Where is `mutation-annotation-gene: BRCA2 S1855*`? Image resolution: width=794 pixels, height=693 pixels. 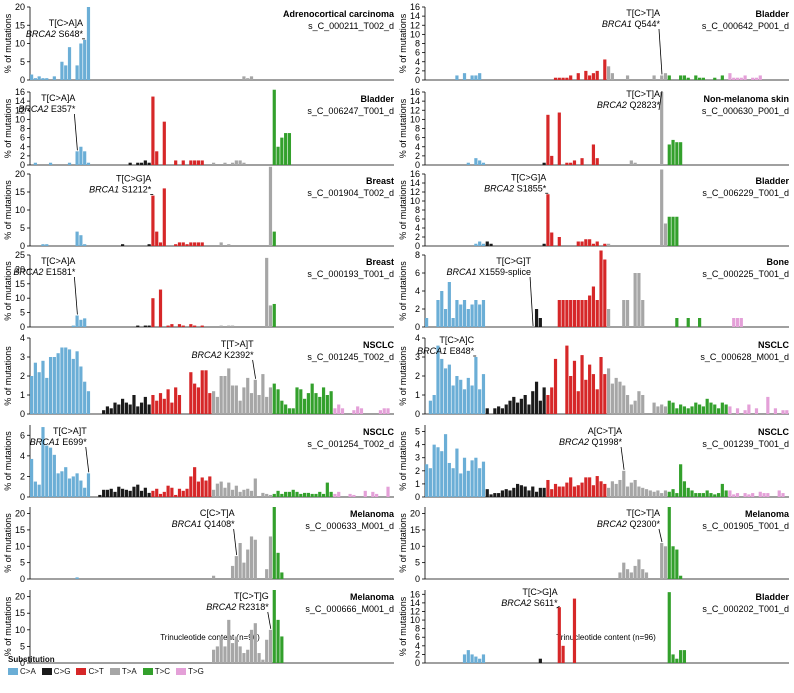
mutation-annotation-gene: BRCA2 S1855* is located at coordinates (515, 188).